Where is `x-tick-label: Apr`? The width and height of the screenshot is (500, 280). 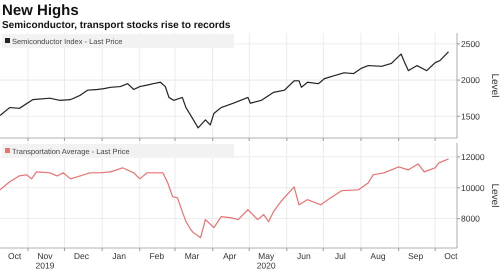
x-tick-label: Apr is located at coordinates (229, 256).